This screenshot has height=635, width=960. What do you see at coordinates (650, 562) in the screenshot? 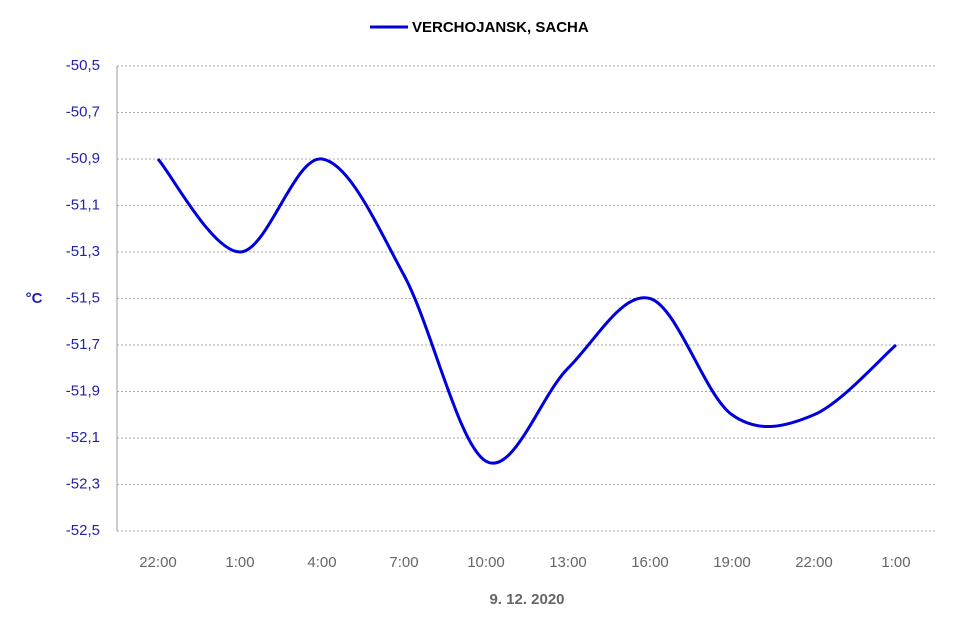
I see `x-tick-label: 16:00` at bounding box center [650, 562].